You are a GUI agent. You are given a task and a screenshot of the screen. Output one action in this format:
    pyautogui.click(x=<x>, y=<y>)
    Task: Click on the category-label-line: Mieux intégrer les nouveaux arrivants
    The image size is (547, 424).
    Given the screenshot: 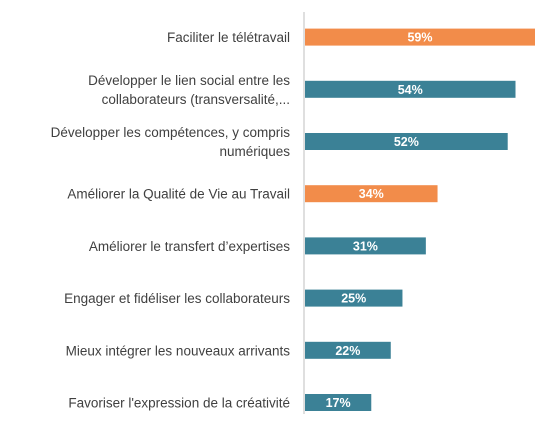 What is the action you would take?
    pyautogui.click(x=178, y=350)
    